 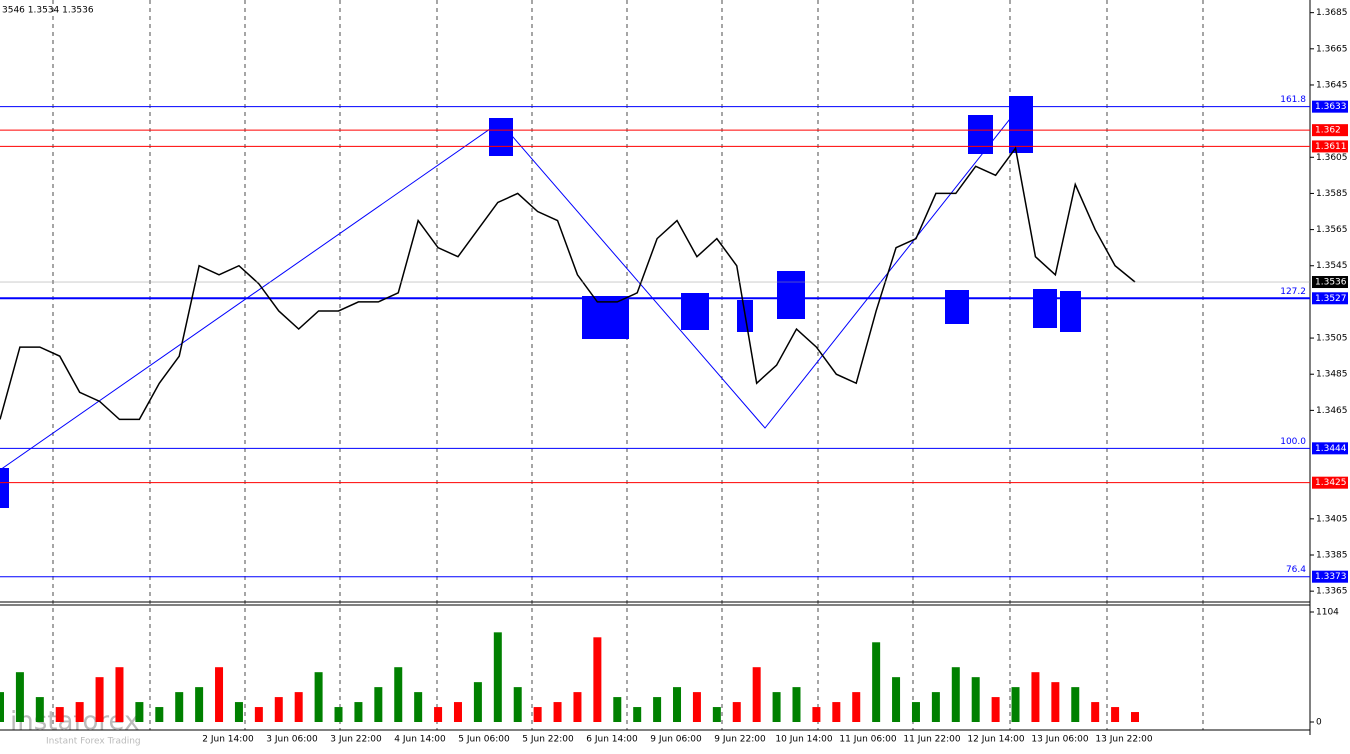 I want to click on y-tick-label: 1.3385, so click(x=1332, y=555).